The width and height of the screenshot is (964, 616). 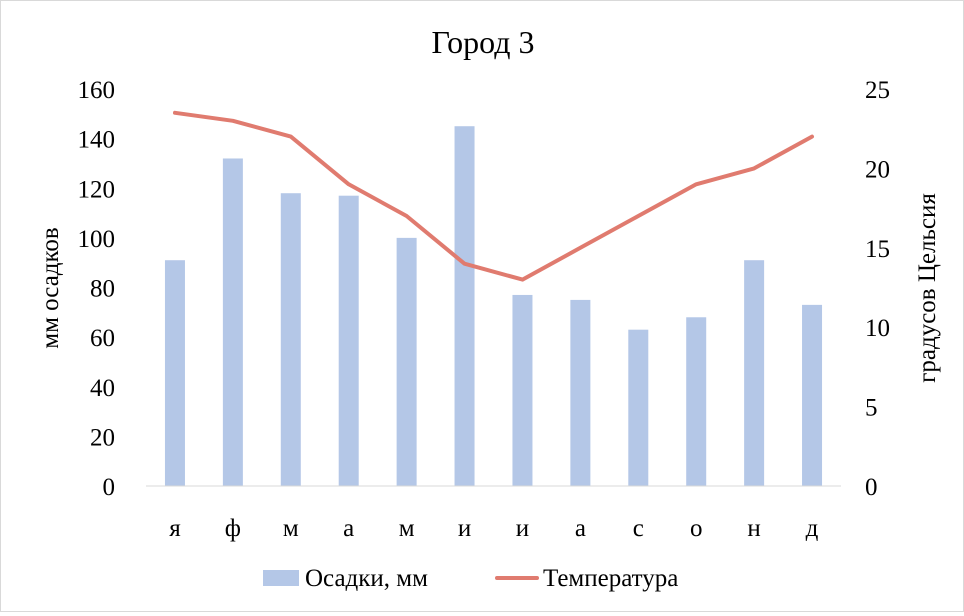 I want to click on legend-label-precipitation: Осадки, мм, so click(x=366, y=578).